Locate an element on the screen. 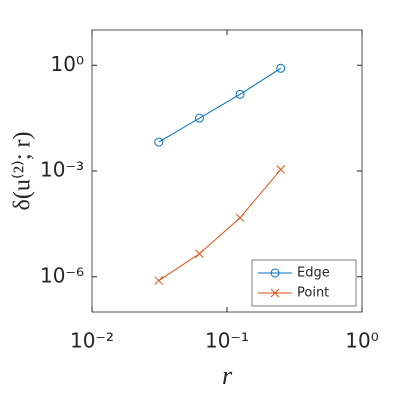 This screenshot has width=400, height=400. x-tick-label: 10⁻¹ is located at coordinates (227, 341).